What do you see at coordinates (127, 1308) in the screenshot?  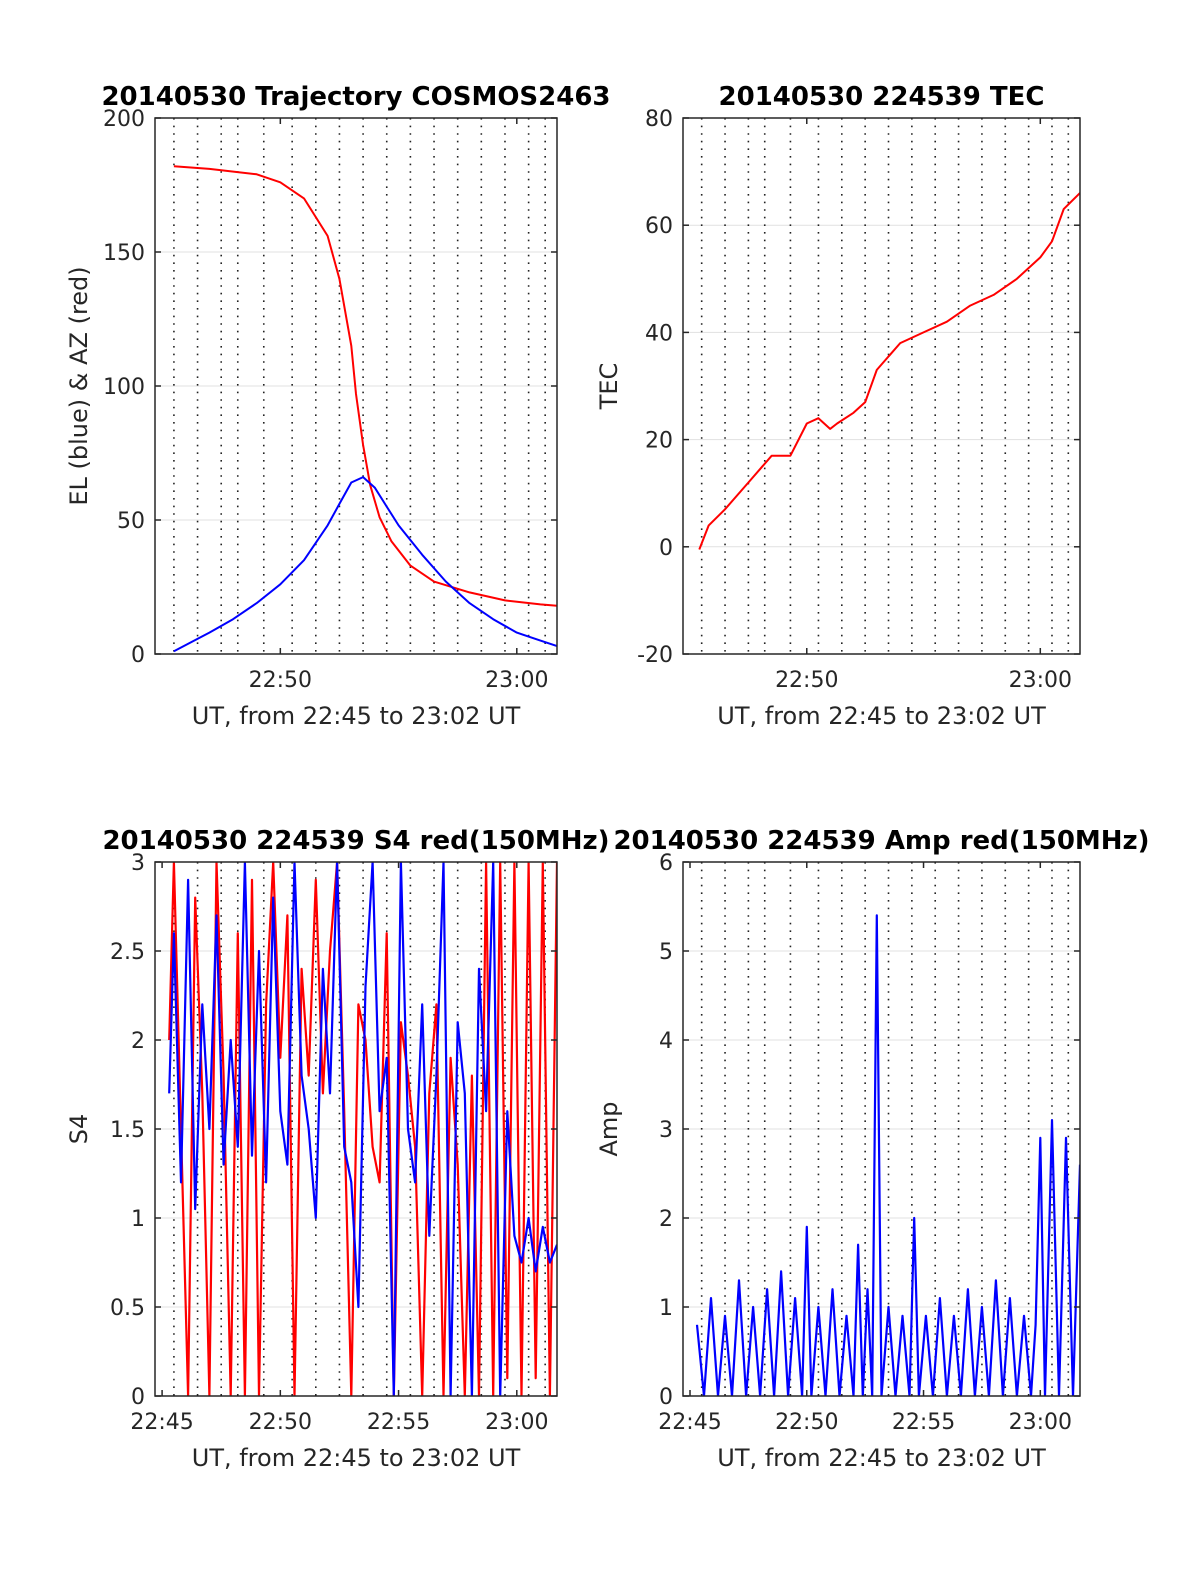 I see `y-tick-label: 0.5` at bounding box center [127, 1308].